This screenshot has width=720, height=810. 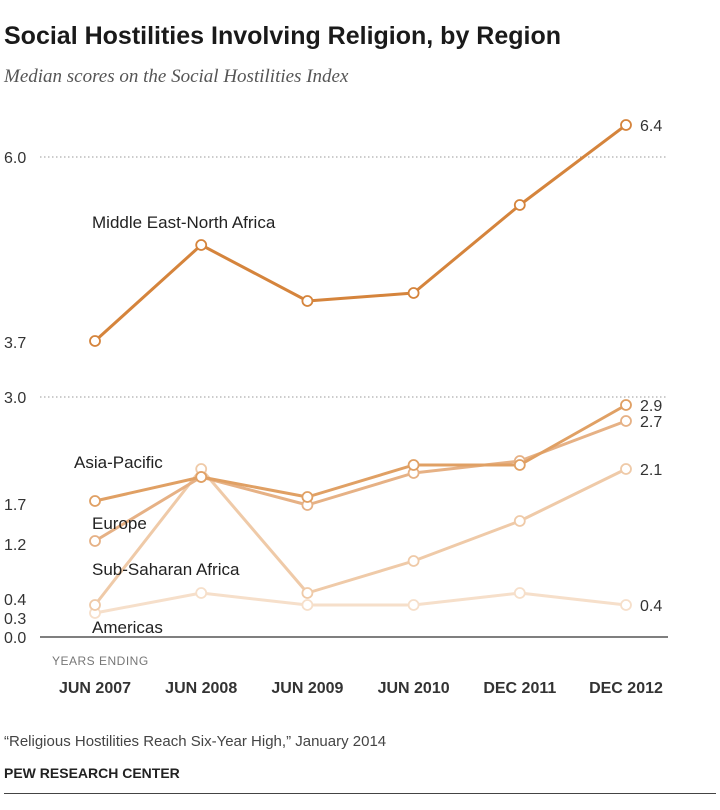 I want to click on x-tick-label: JUN 2009, so click(x=307, y=688).